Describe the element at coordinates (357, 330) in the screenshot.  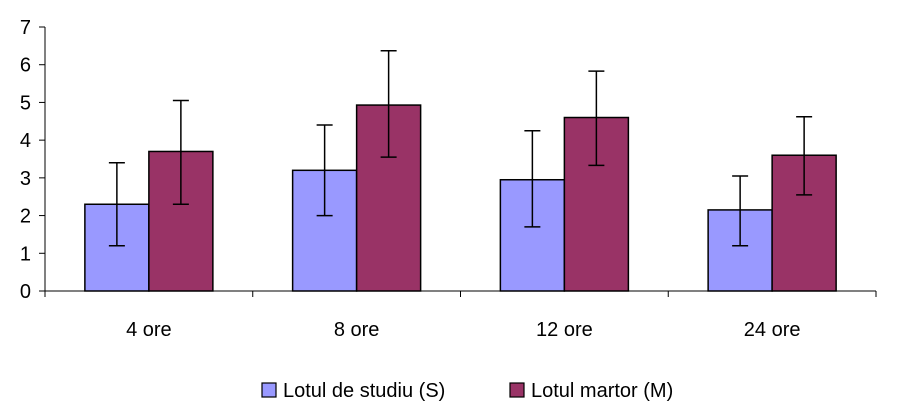
I see `x-tick-label: 8 ore` at that location.